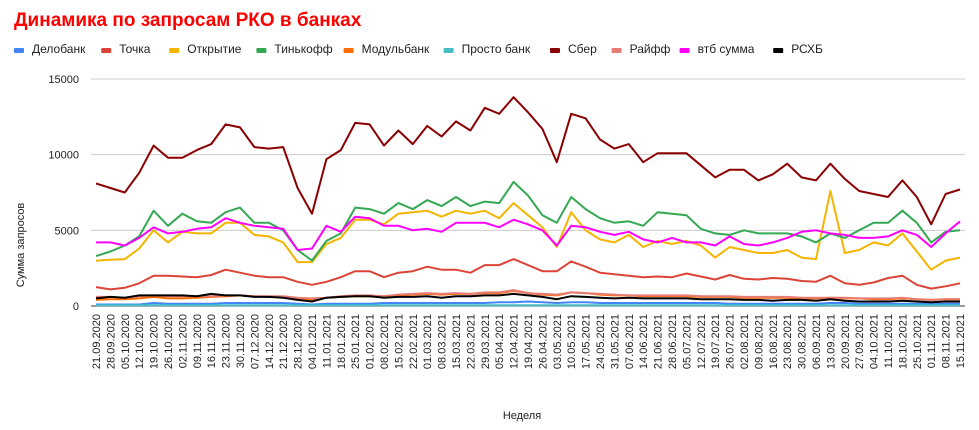 The image size is (979, 430). Describe the element at coordinates (528, 274) in the screenshot. I see `series-line-точка` at that location.